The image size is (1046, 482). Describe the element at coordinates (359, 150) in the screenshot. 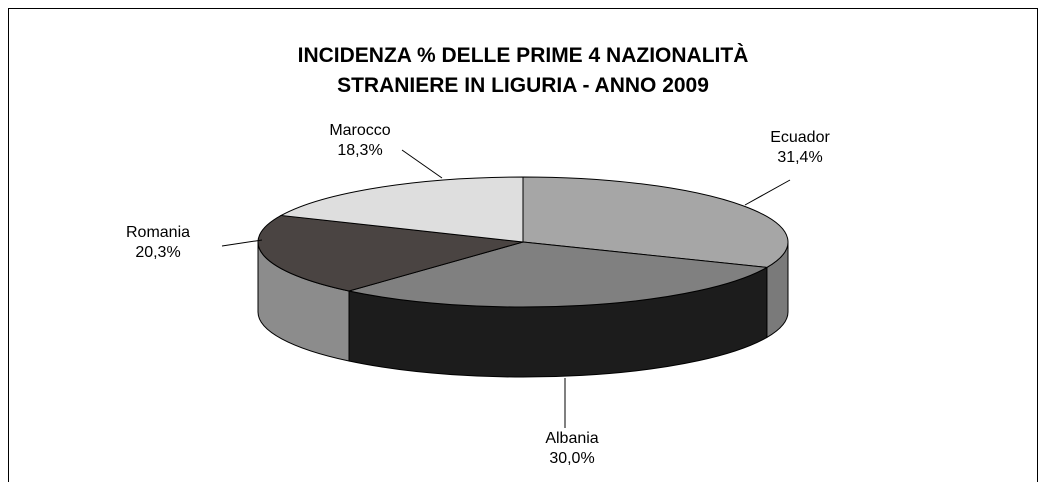

I see `slice-value-label: 18,3%` at that location.